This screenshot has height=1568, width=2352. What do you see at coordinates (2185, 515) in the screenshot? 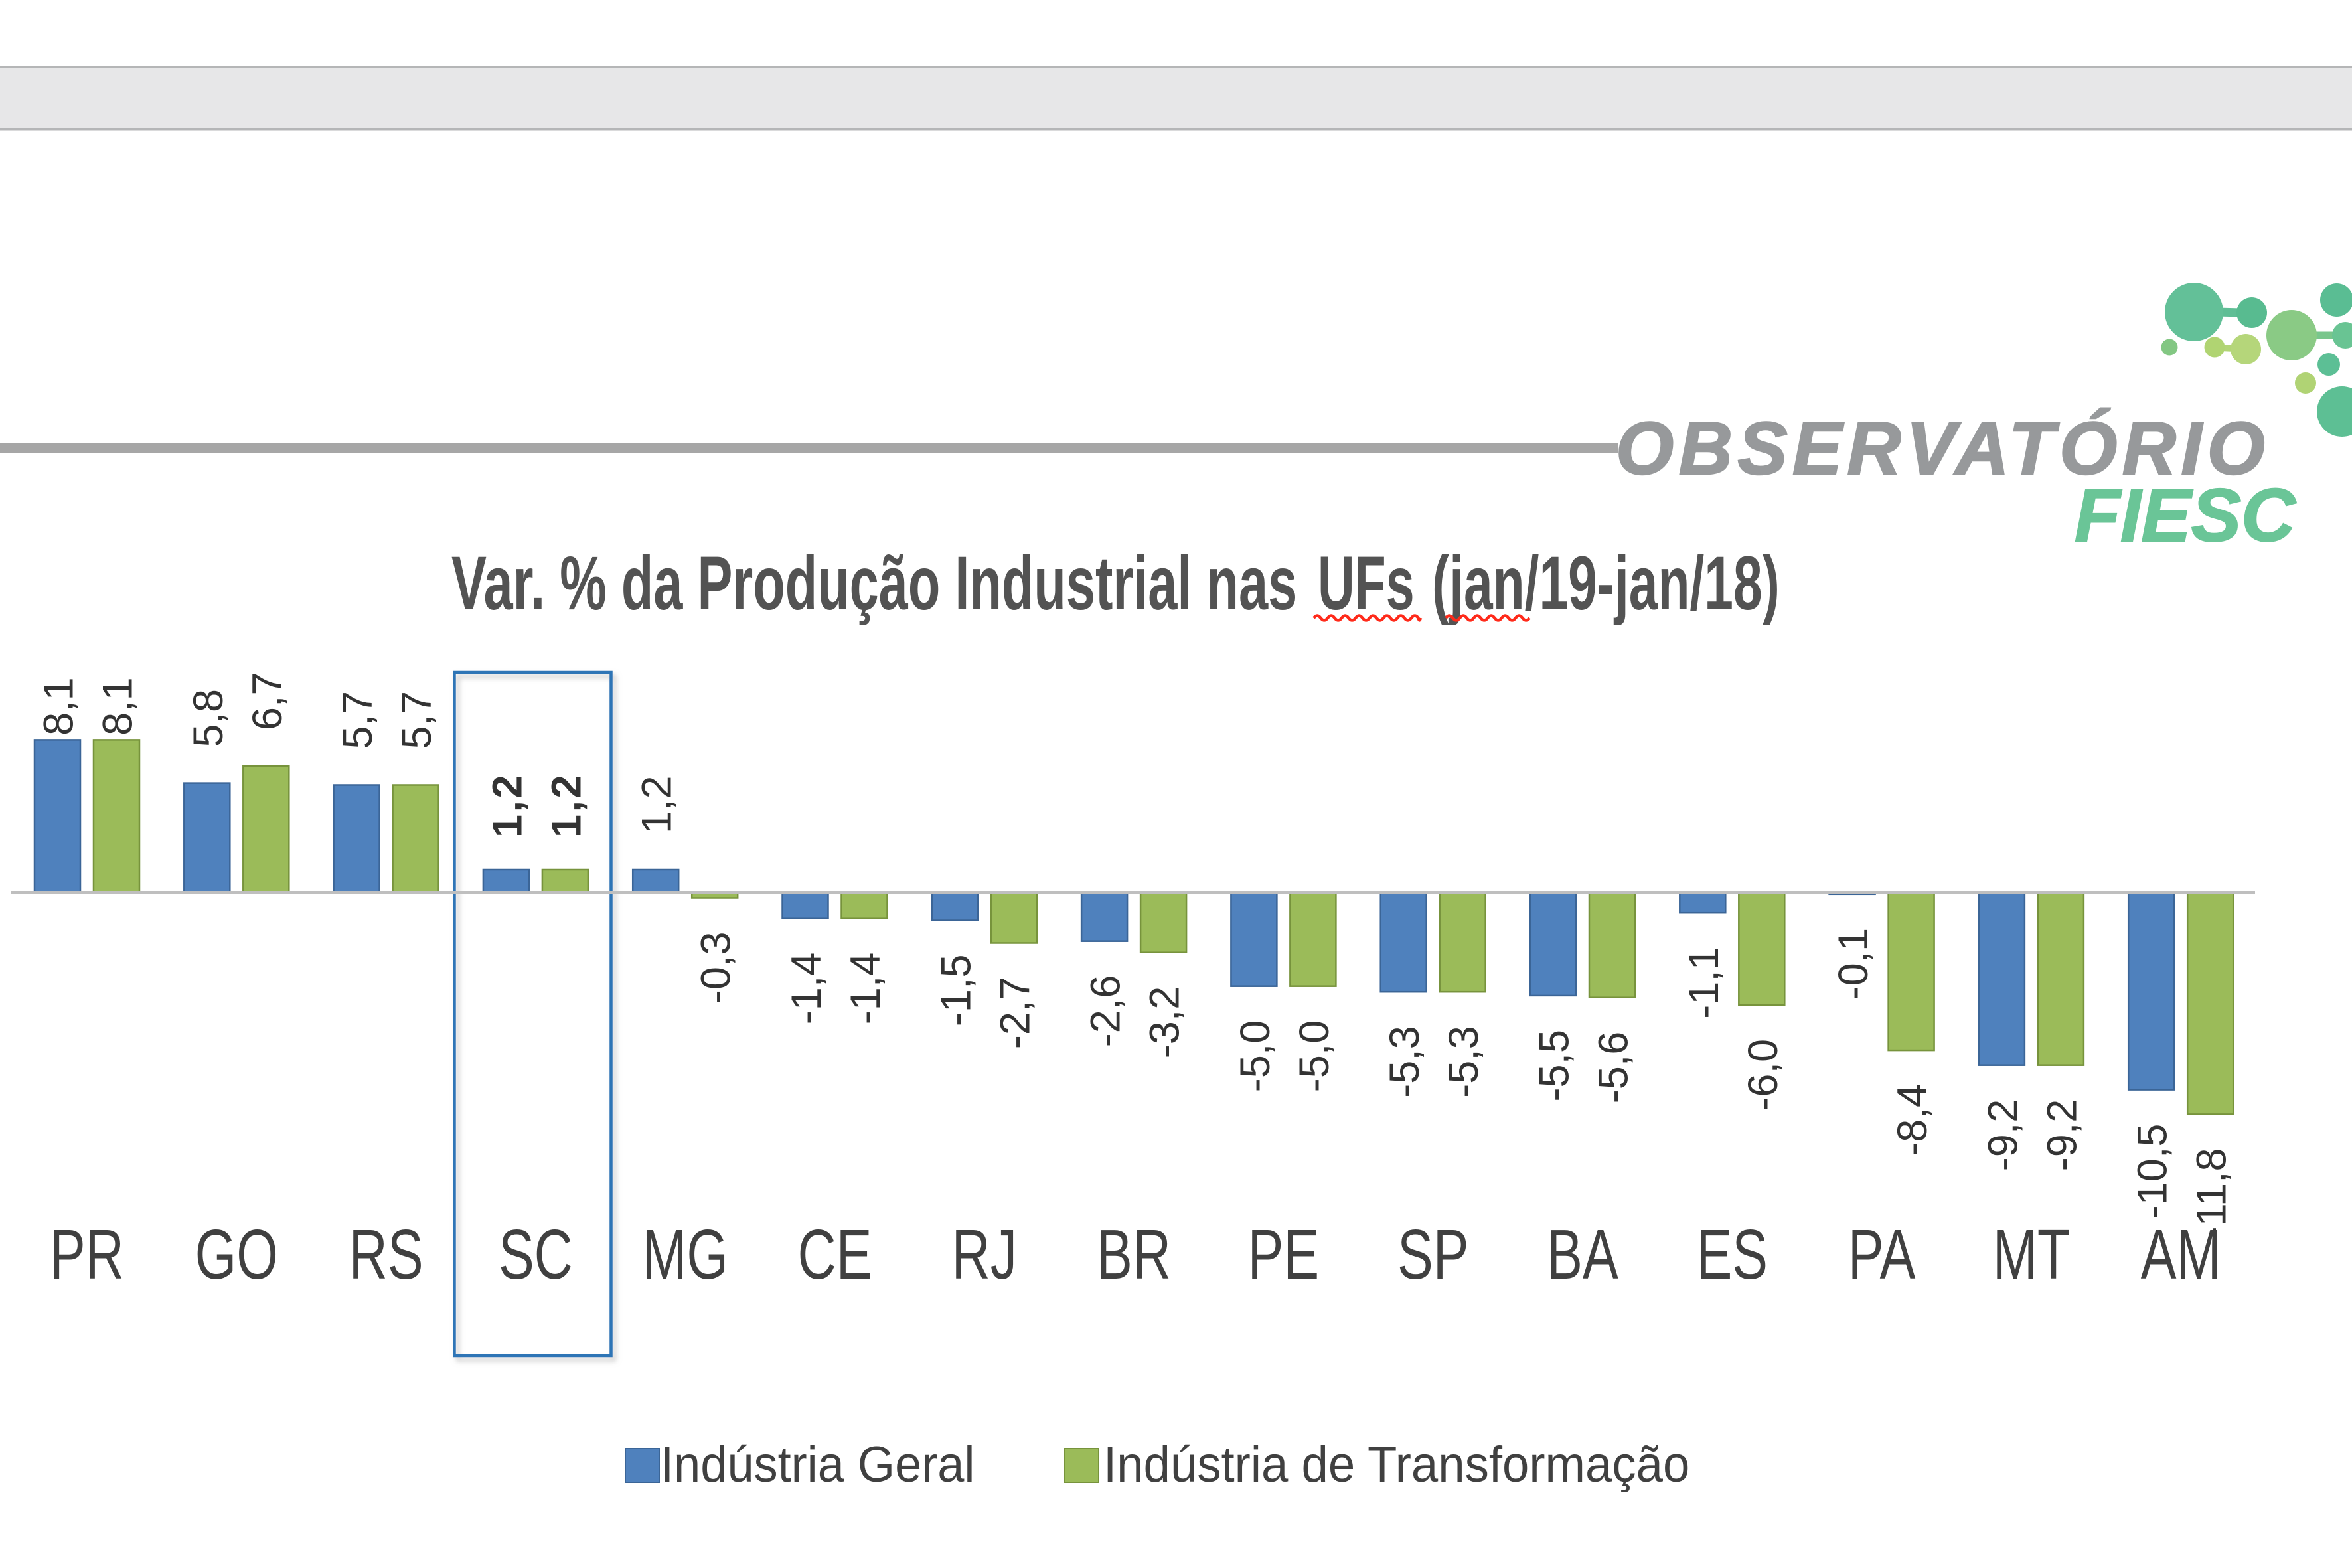
I see `svg-text: FIESC` at bounding box center [2185, 515].